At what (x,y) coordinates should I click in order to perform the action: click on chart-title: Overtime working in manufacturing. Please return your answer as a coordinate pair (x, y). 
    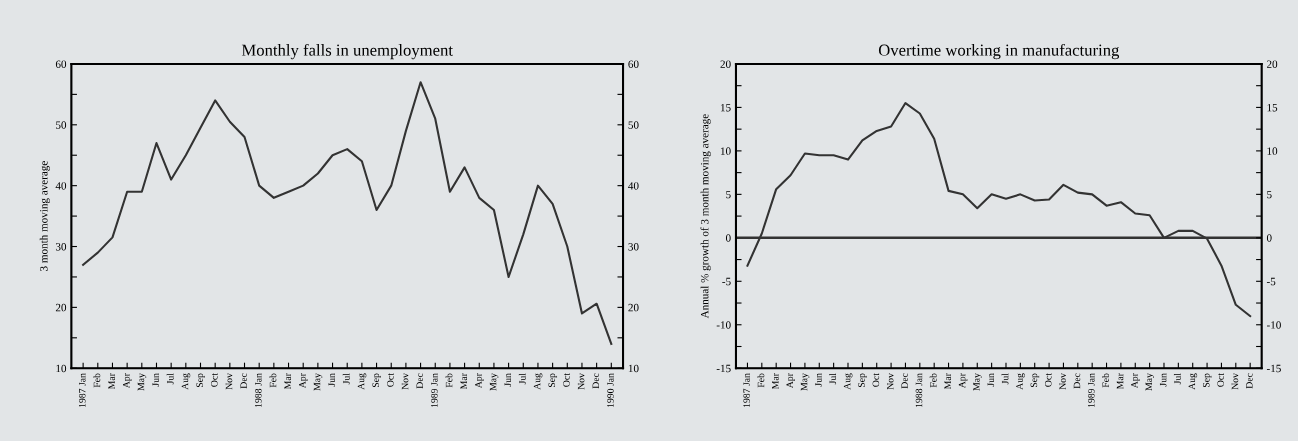
    Looking at the image, I should click on (999, 51).